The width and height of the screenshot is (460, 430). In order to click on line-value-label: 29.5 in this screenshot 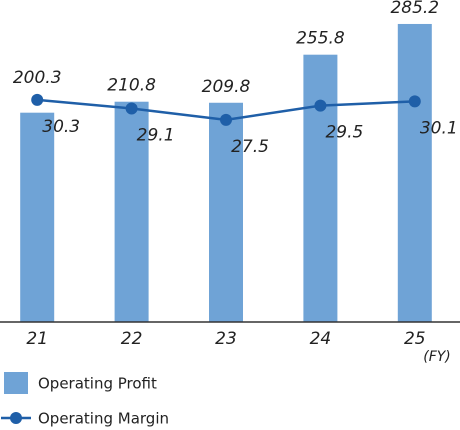, I will do `click(344, 133)`.